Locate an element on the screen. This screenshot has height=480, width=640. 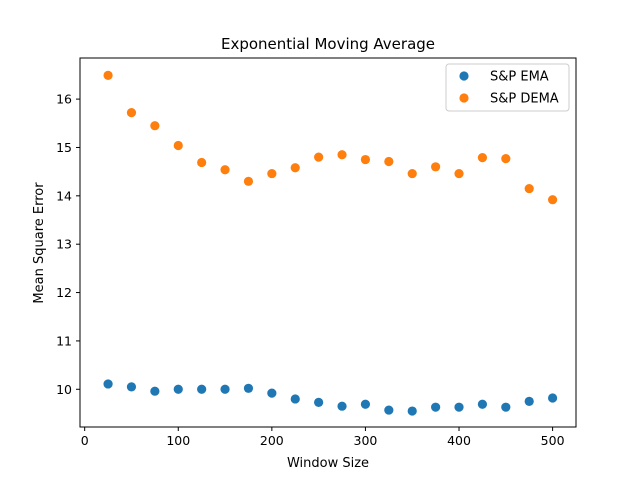
x-tick-label: 200 is located at coordinates (272, 440).